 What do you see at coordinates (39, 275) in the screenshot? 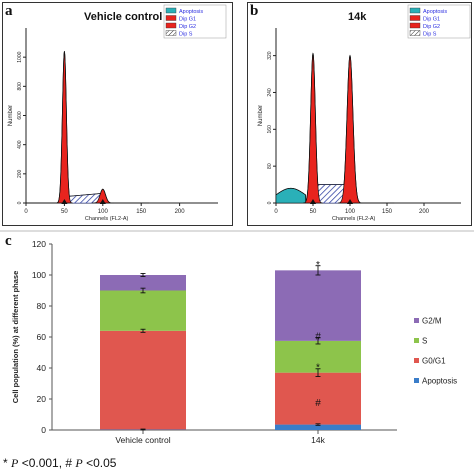
I see `c-y-tick-label: 100` at bounding box center [39, 275].